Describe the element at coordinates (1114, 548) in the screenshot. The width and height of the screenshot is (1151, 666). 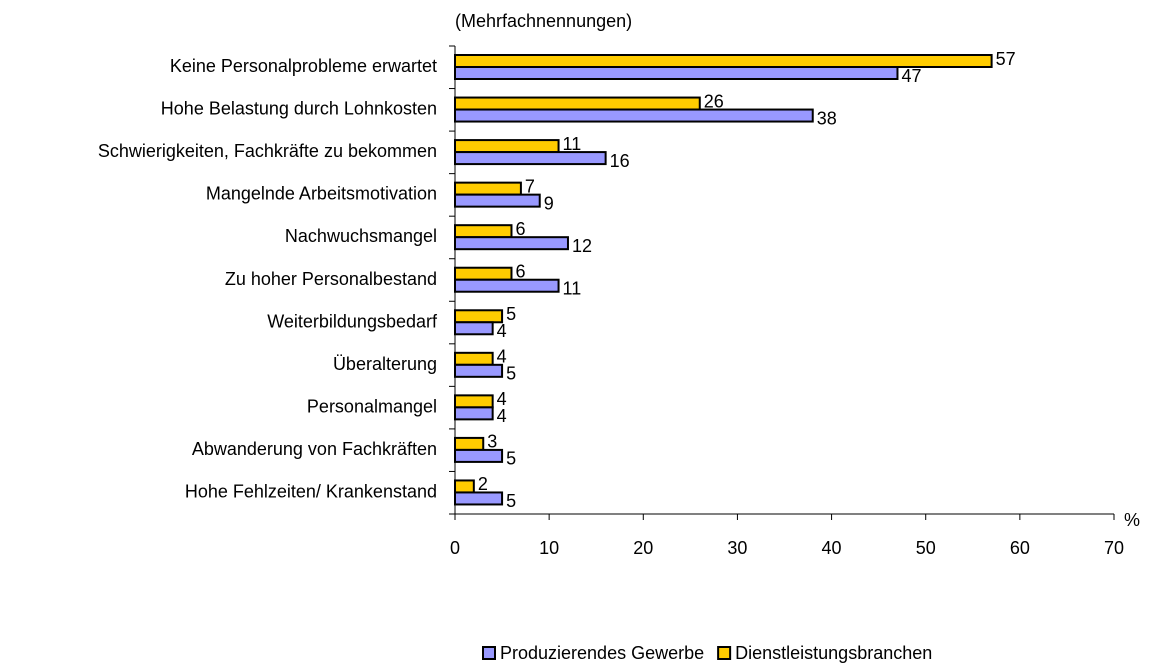
I see `x-tick-label: 70` at that location.